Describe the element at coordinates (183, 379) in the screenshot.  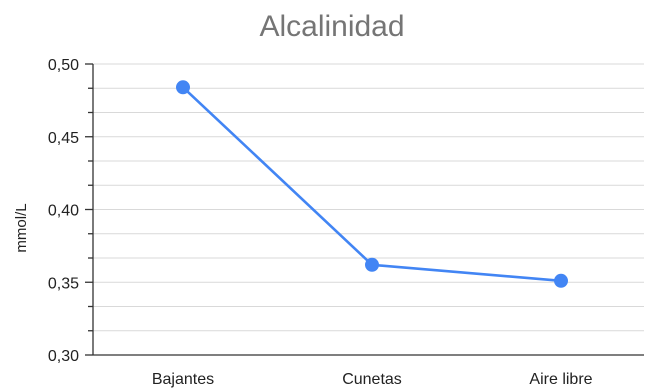
I see `x-tick-label: Bajantes` at that location.